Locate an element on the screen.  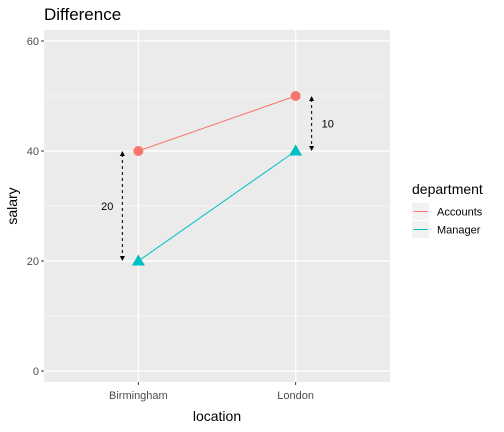
chart-title: Difference is located at coordinates (82, 14).